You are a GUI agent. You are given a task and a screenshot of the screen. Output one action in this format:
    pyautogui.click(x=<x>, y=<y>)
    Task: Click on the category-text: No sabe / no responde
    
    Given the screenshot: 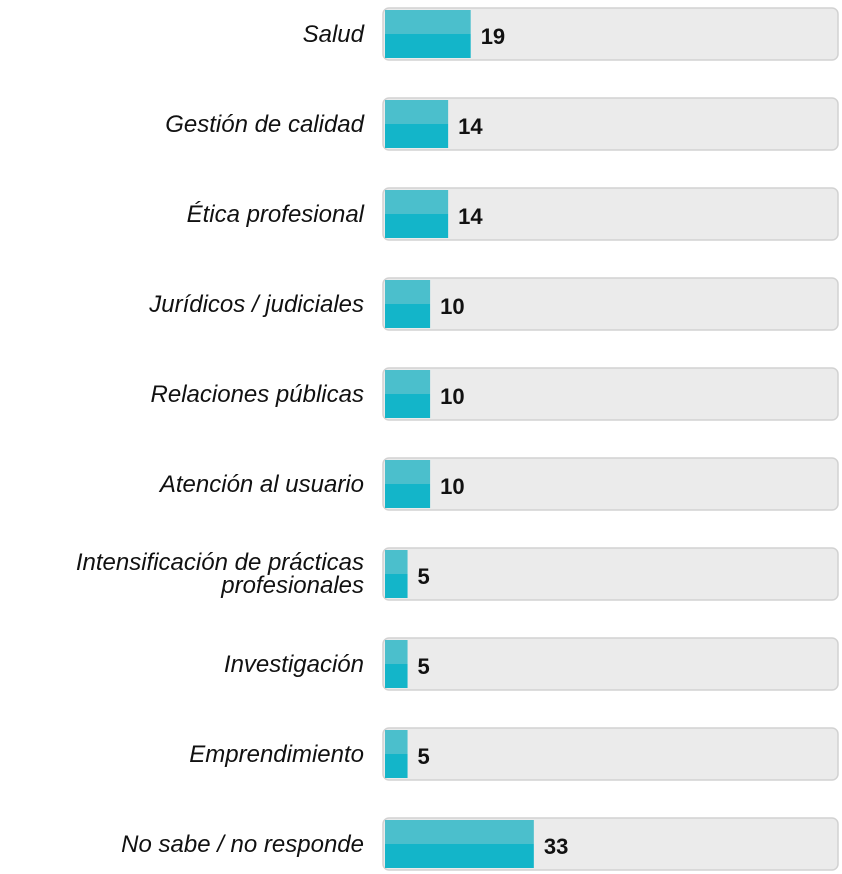 What is the action you would take?
    pyautogui.click(x=242, y=844)
    